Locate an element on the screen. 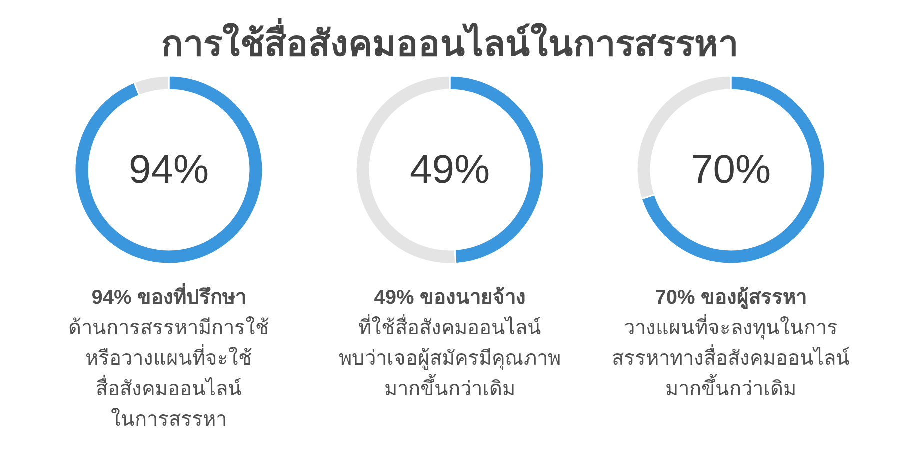 This screenshot has width=900, height=450. text: การใช้สื่อสังคมออนไลน์ในการสรรหา is located at coordinates (450, 41).